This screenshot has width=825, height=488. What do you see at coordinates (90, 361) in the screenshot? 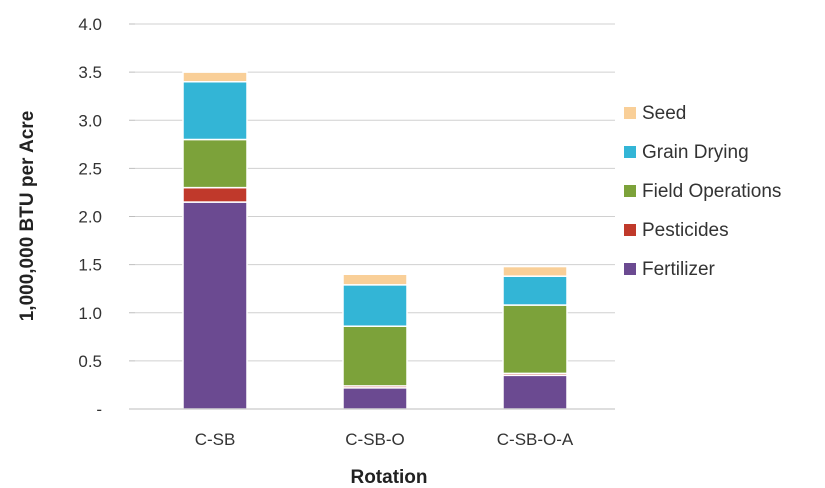
I see `y-tick-label: 0.5` at bounding box center [90, 361].